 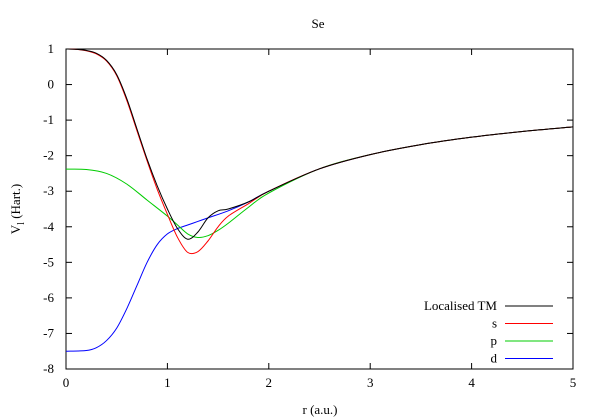 What do you see at coordinates (269, 382) in the screenshot?
I see `x-tick-label: 2` at bounding box center [269, 382].